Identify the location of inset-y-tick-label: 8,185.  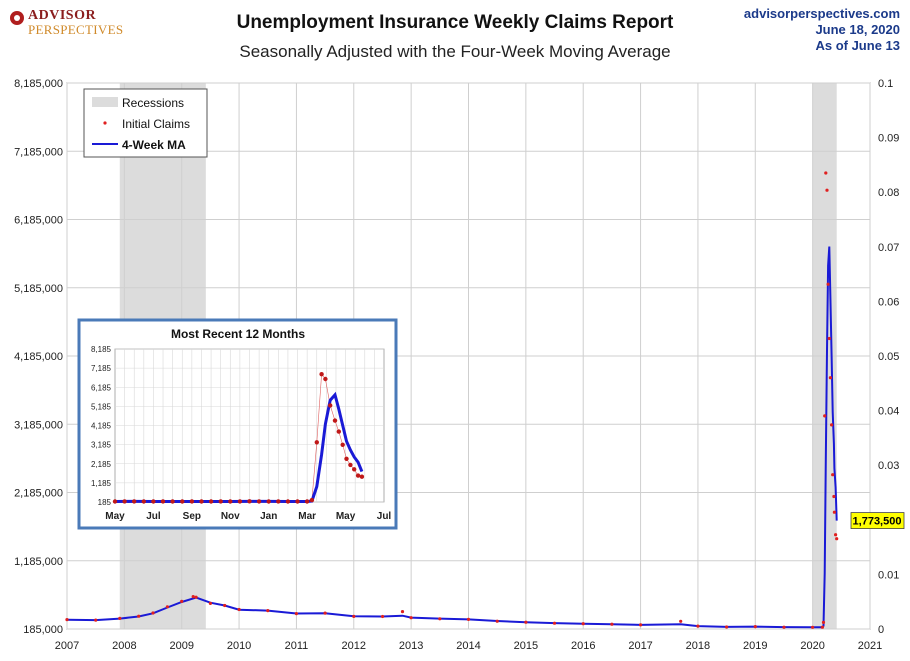
(101, 349).